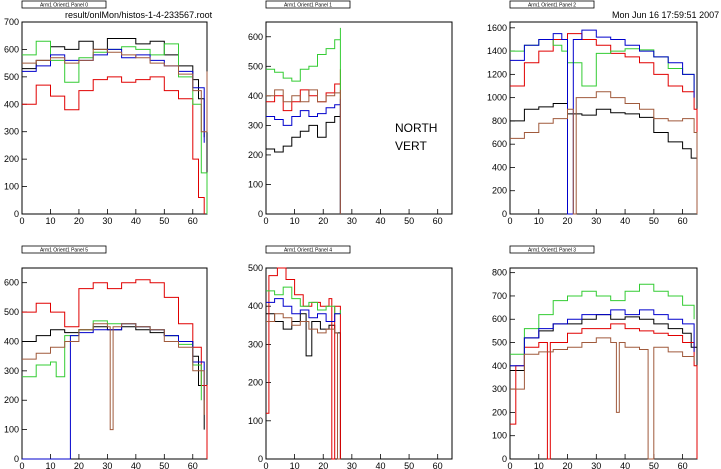  I want to click on panel-title: Arm1 Orient1 Panel 0, so click(64, 6).